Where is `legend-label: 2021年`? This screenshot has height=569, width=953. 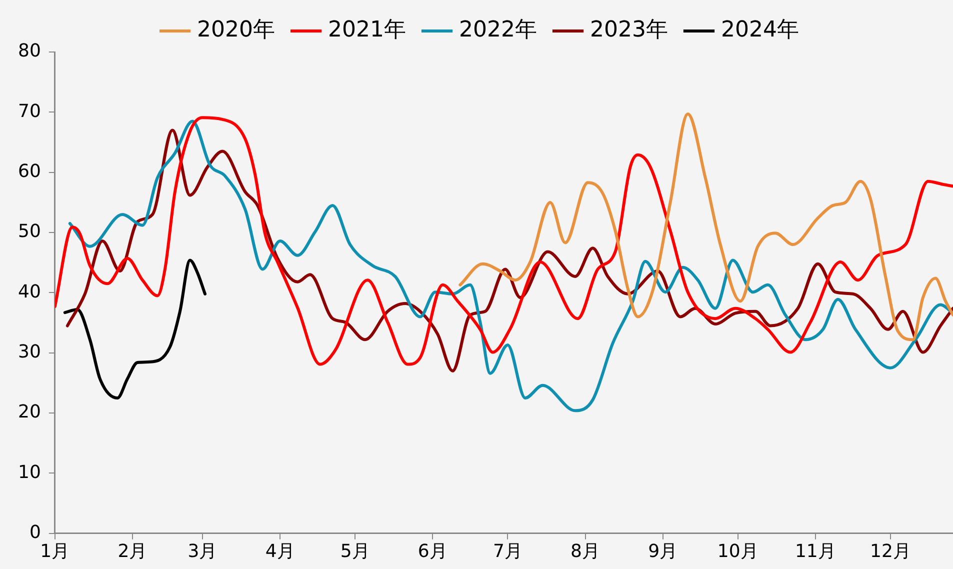
legend-label: 2021年 is located at coordinates (367, 30).